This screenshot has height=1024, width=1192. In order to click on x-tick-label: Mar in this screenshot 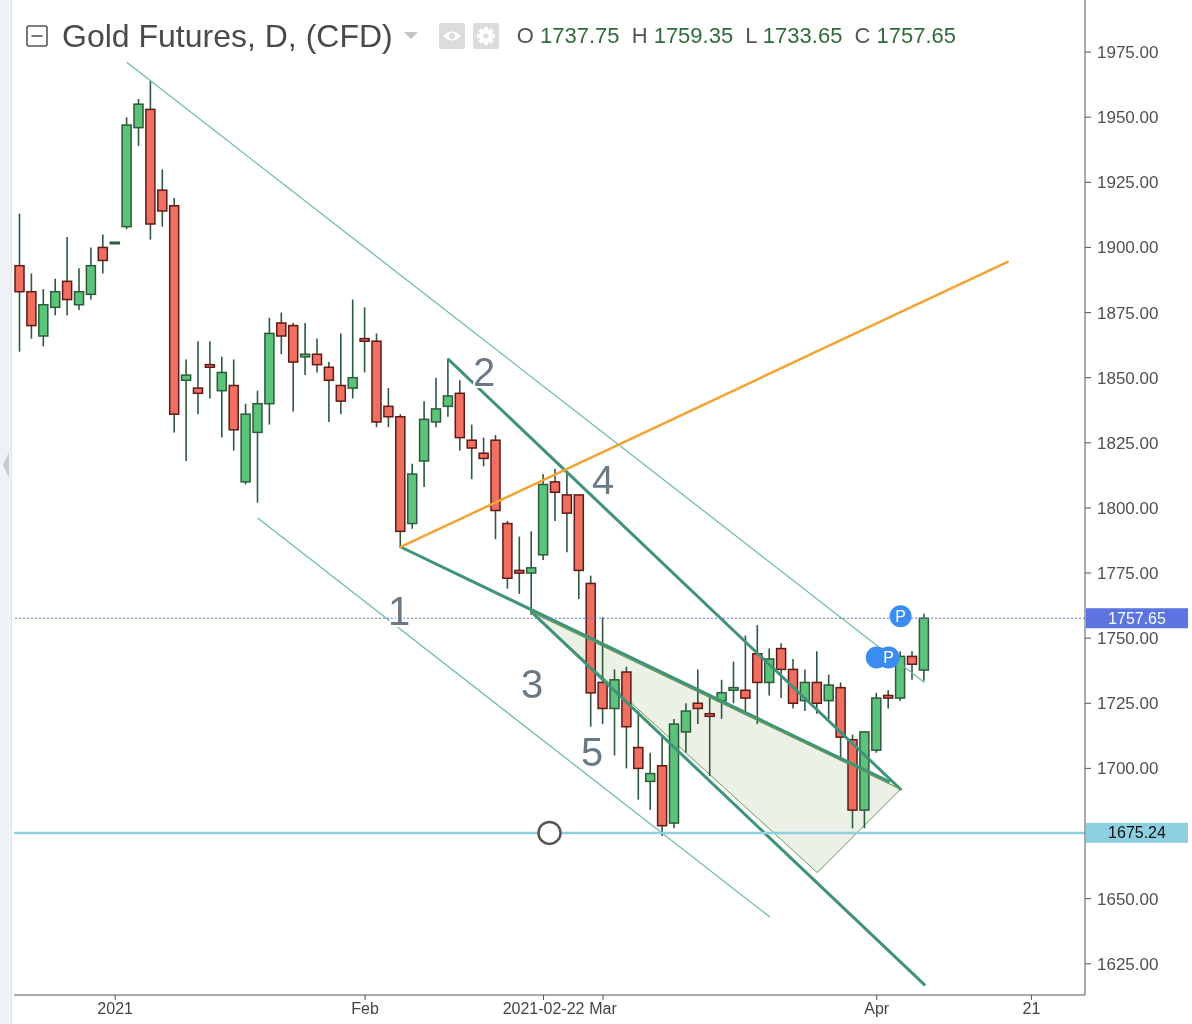, I will do `click(603, 1009)`.